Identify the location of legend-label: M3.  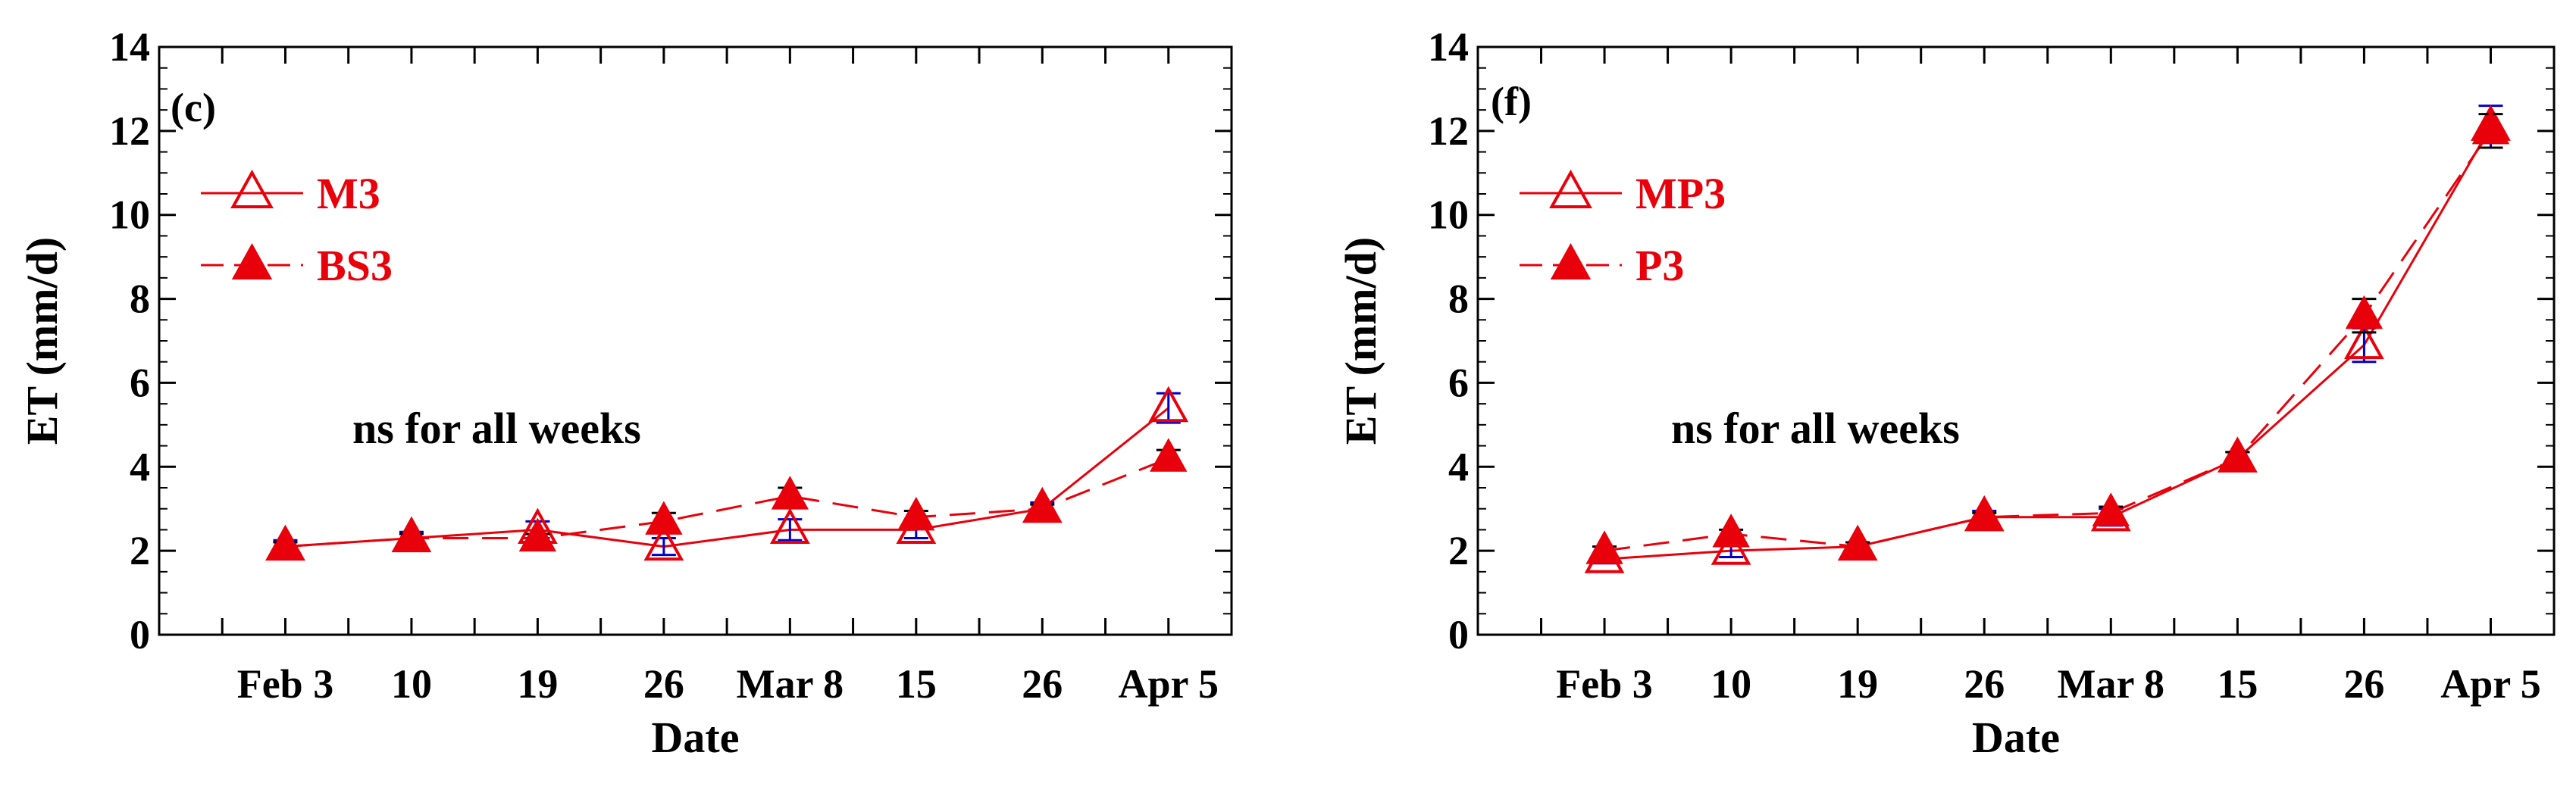
(349, 193).